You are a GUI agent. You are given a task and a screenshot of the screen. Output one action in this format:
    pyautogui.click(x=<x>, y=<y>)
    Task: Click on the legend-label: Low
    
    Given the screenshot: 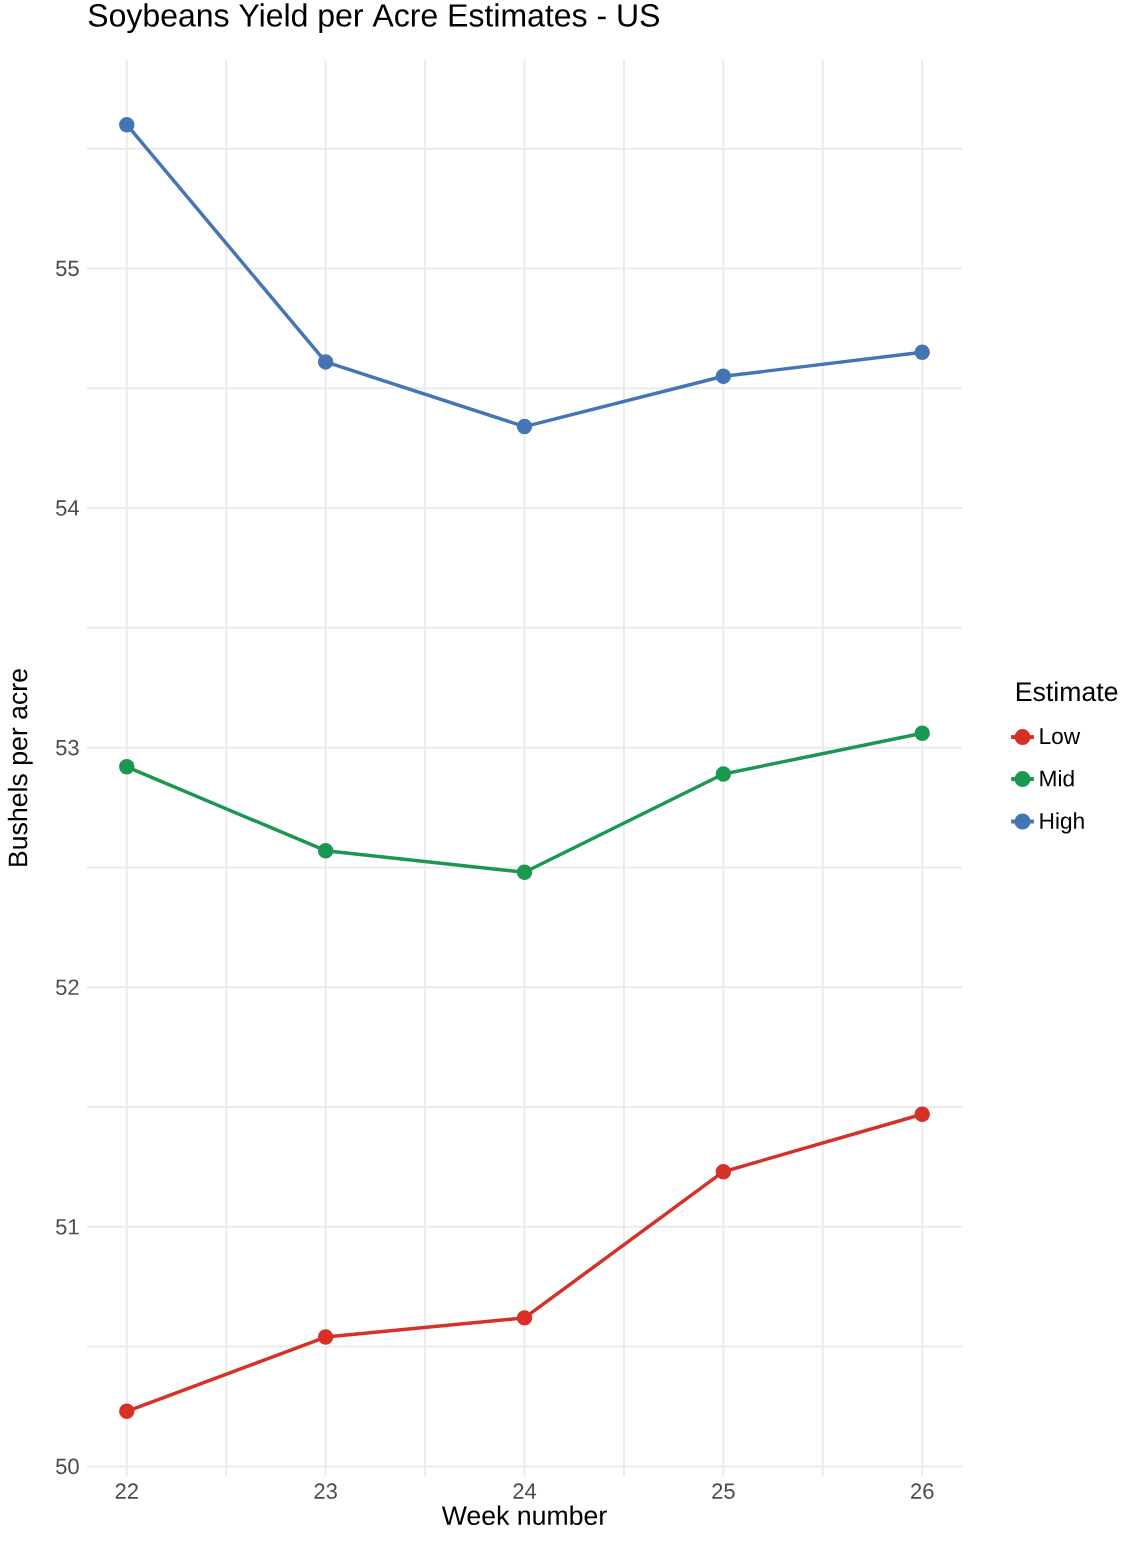 What is the action you would take?
    pyautogui.click(x=1060, y=736)
    